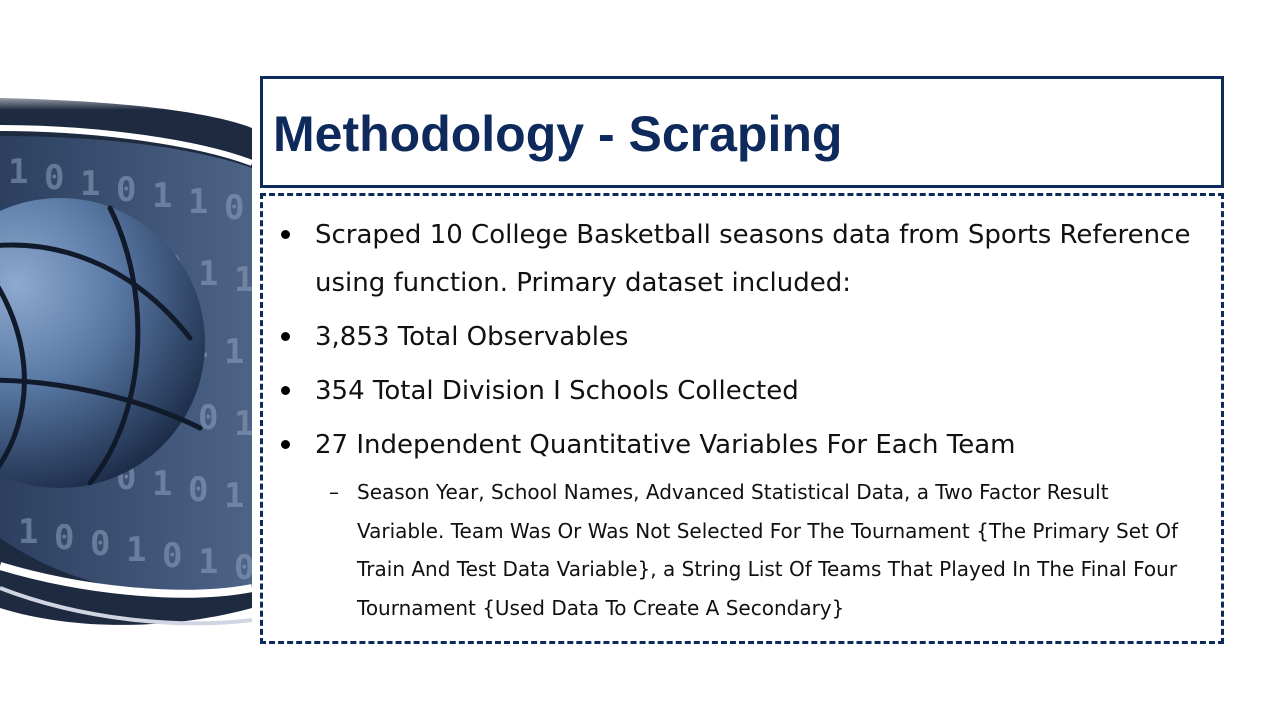  Describe the element at coordinates (557, 391) in the screenshot. I see `bullet-text: 354 Total Division I Schools Collected` at that location.